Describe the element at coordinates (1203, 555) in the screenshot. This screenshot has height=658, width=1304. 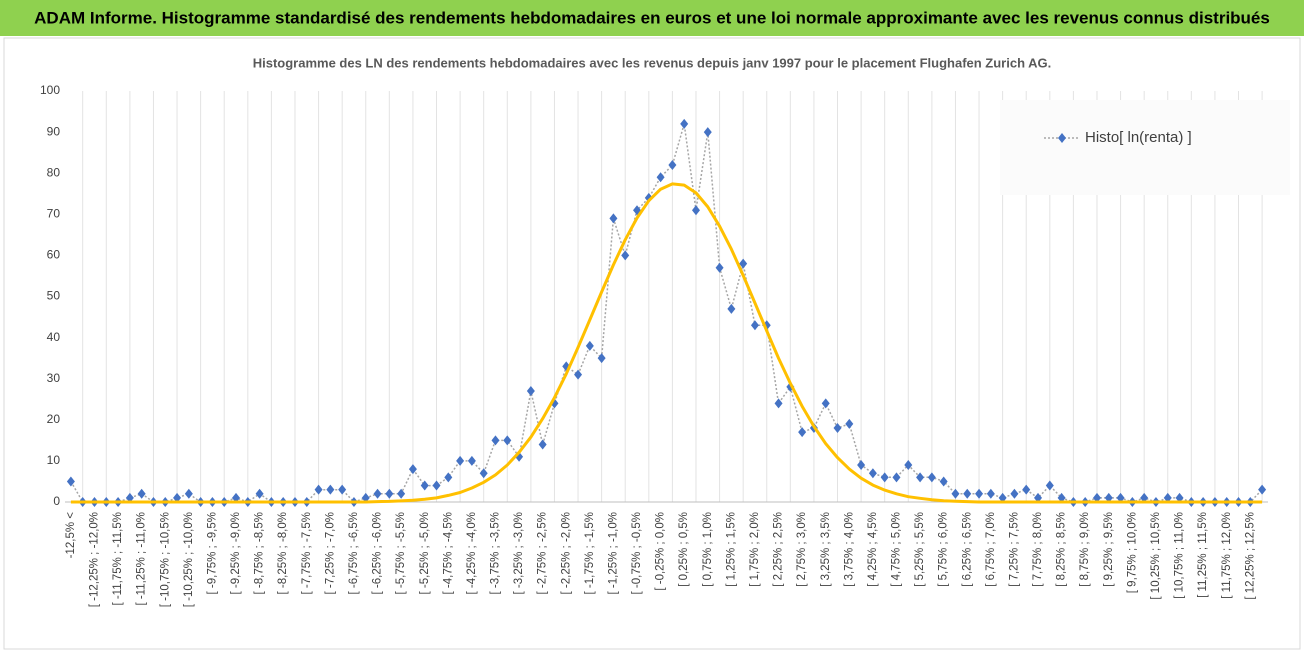
I see `x-tick-label: [ 11,25% ; 11,5%` at that location.